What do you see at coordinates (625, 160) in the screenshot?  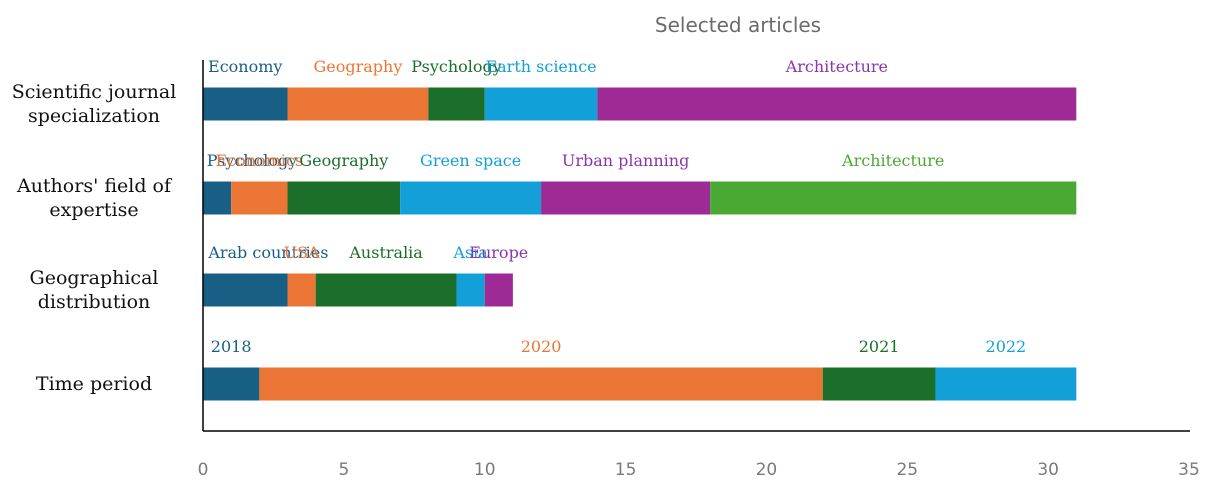 I see `segment-label: Urban planning` at bounding box center [625, 160].